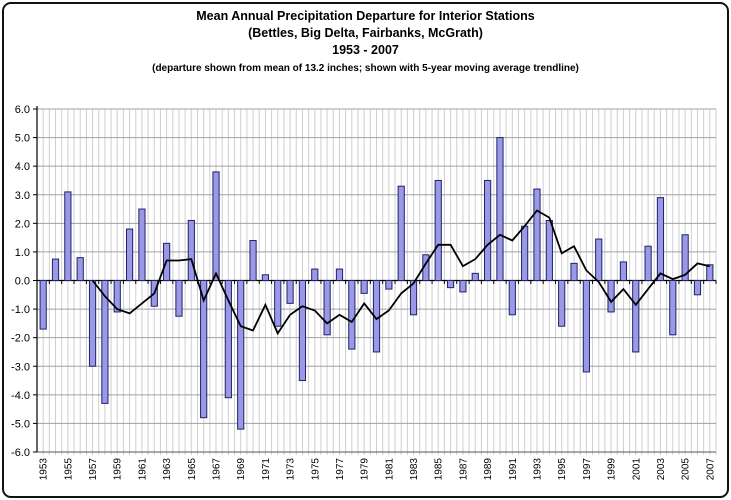 The image size is (731, 500). I want to click on x-axis-year-label-1991: 1991, so click(513, 469).